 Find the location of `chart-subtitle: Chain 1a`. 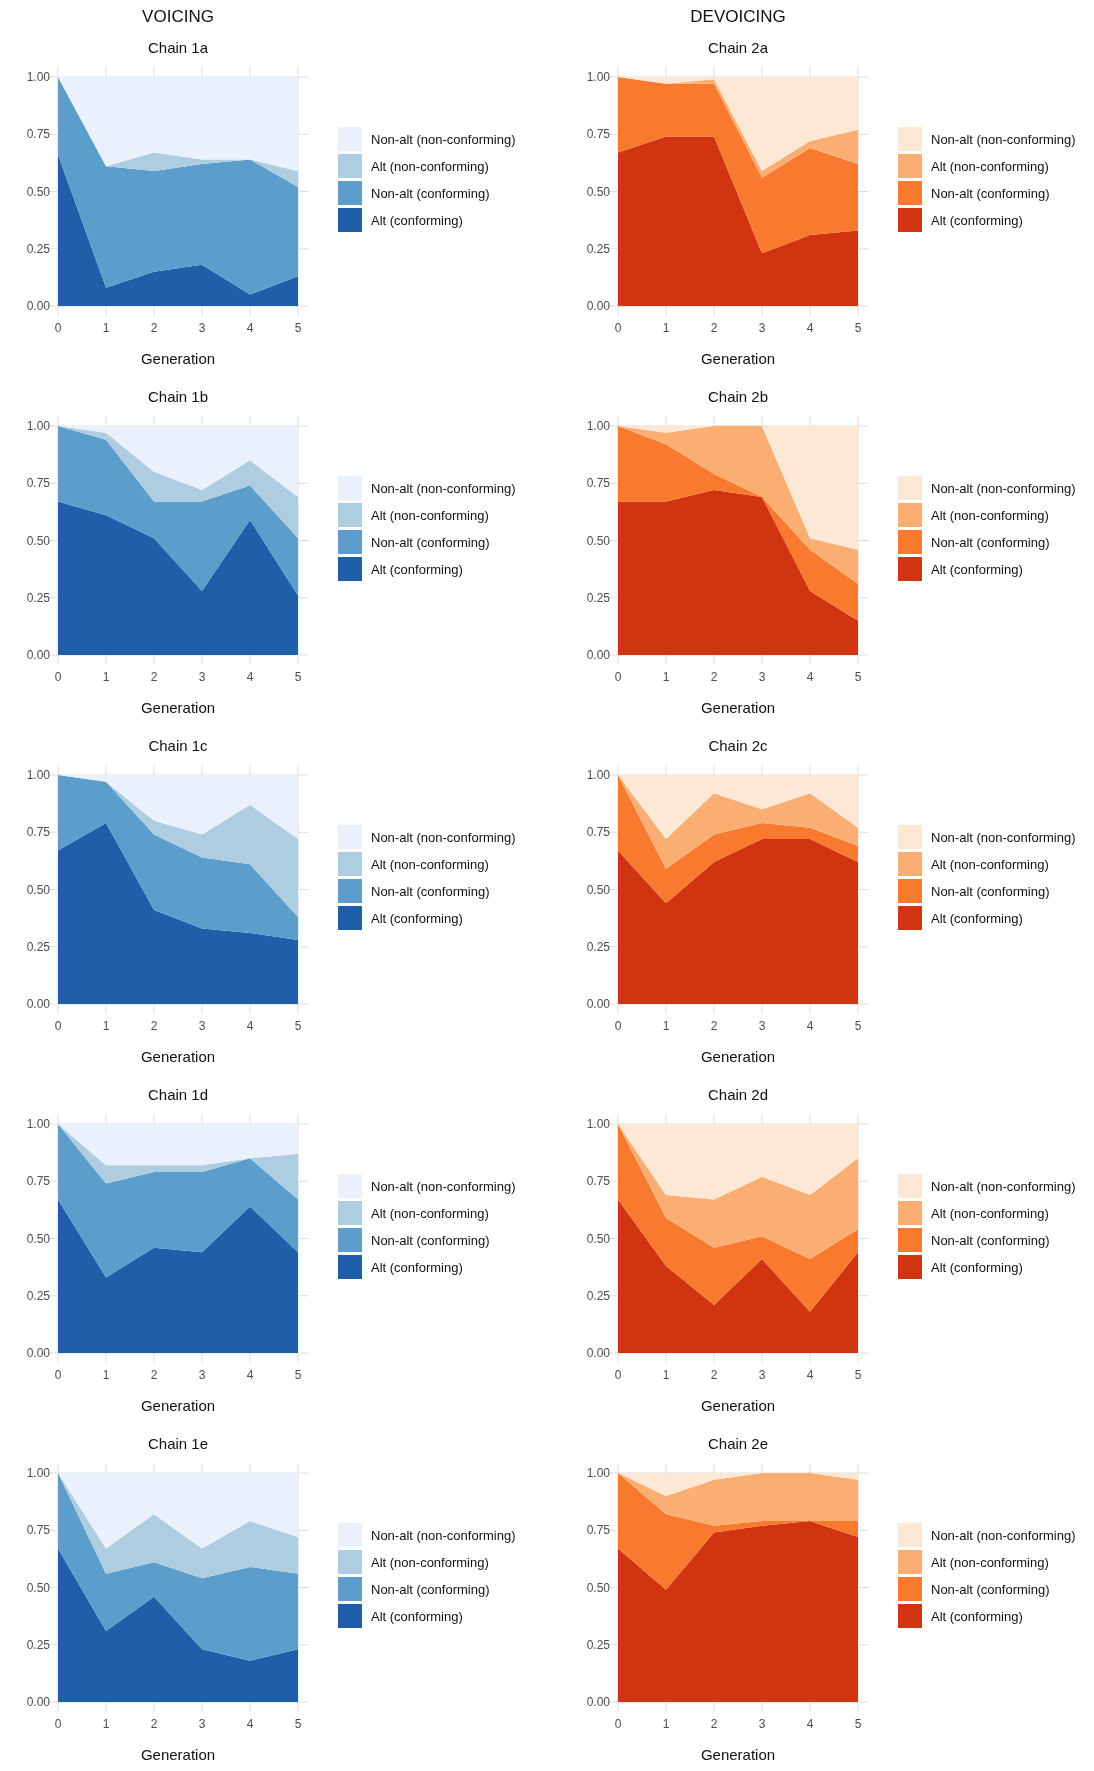

chart-subtitle: Chain 1a is located at coordinates (178, 47).